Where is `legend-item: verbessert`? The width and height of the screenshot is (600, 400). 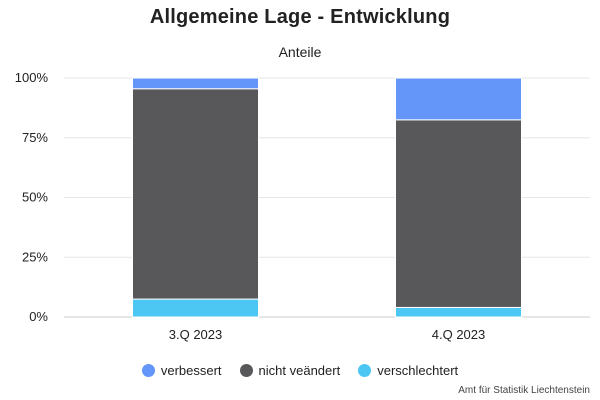
legend-item: verbessert is located at coordinates (181, 370).